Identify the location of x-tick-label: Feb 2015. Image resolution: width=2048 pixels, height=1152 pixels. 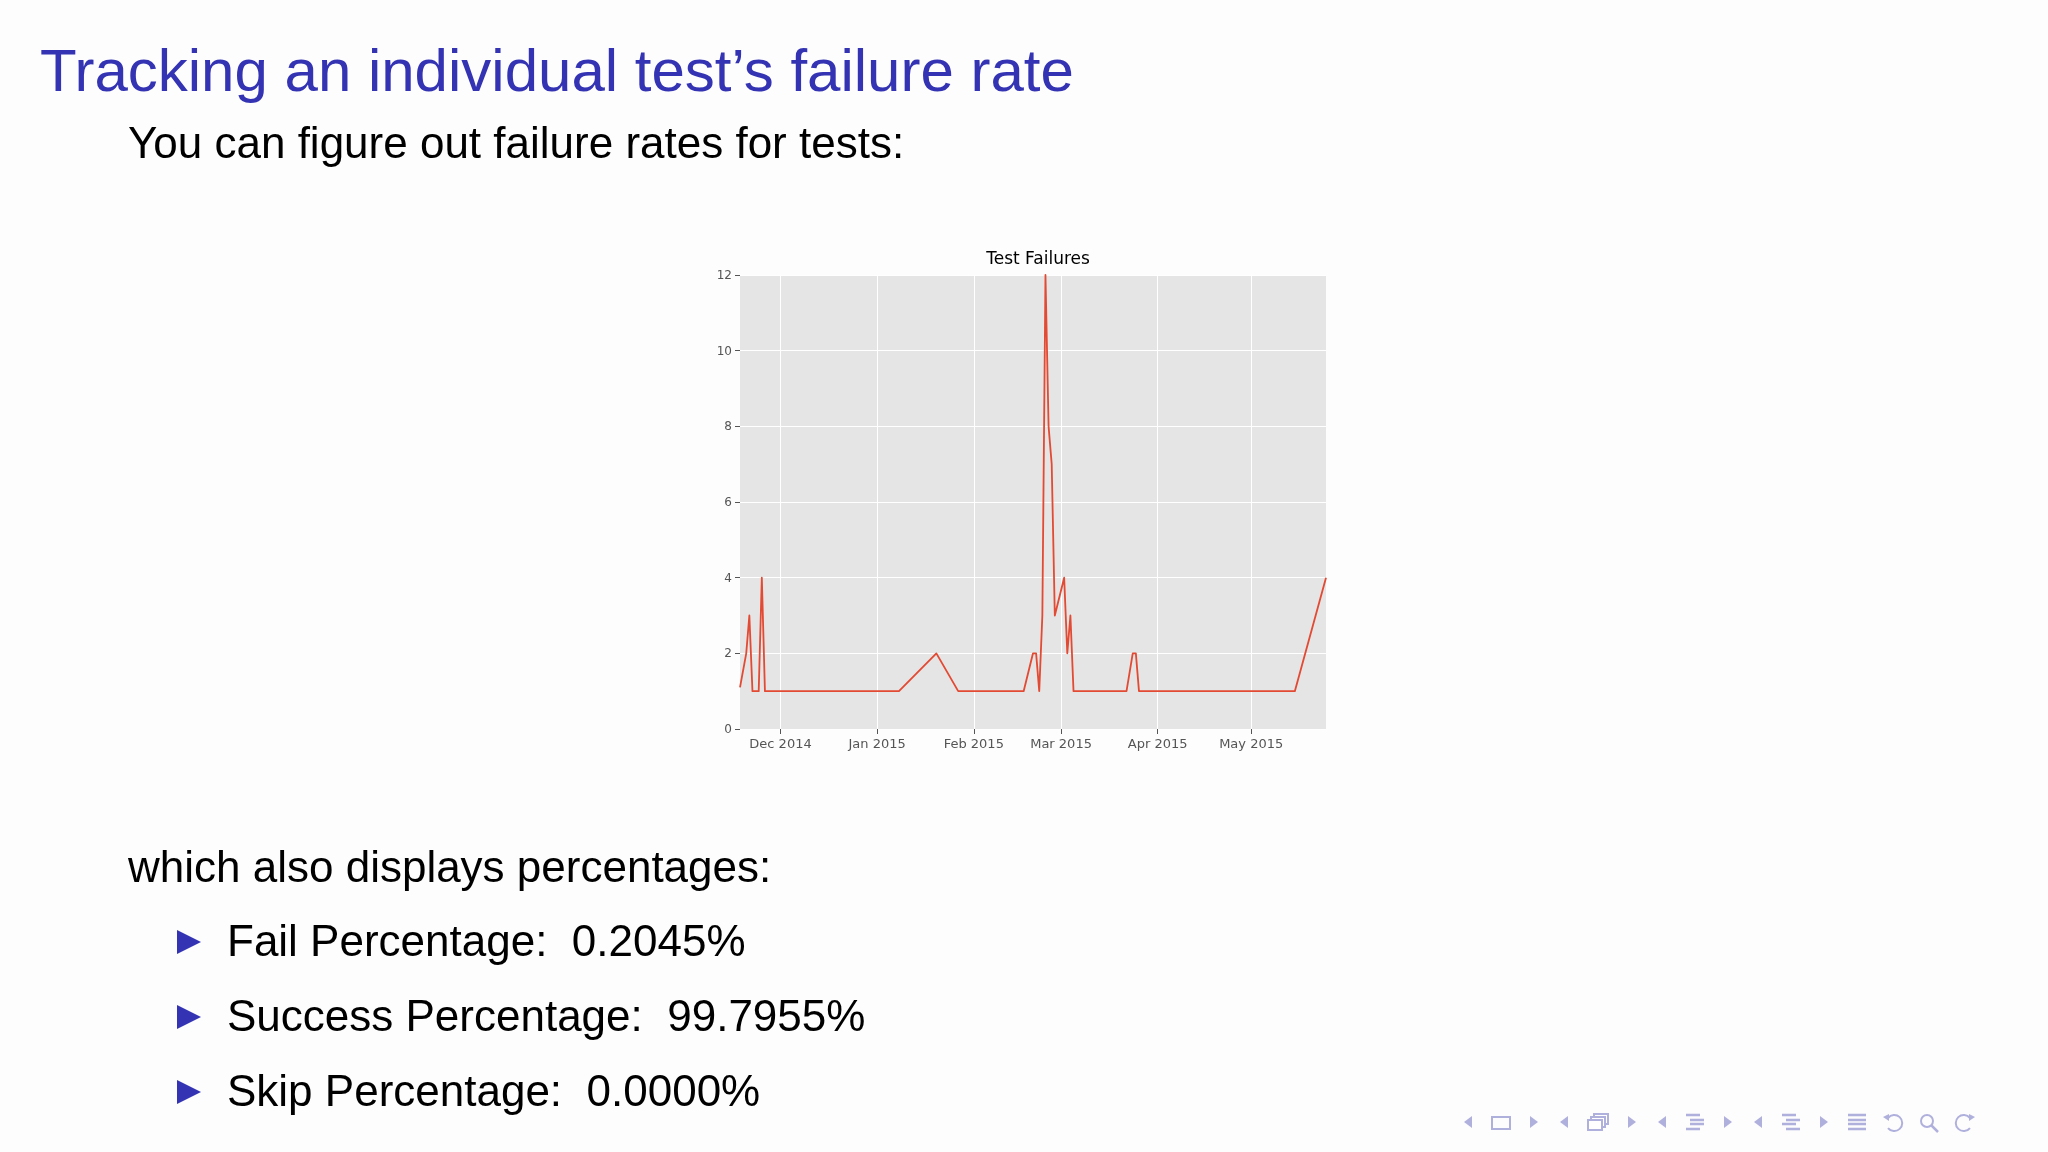
(973, 743).